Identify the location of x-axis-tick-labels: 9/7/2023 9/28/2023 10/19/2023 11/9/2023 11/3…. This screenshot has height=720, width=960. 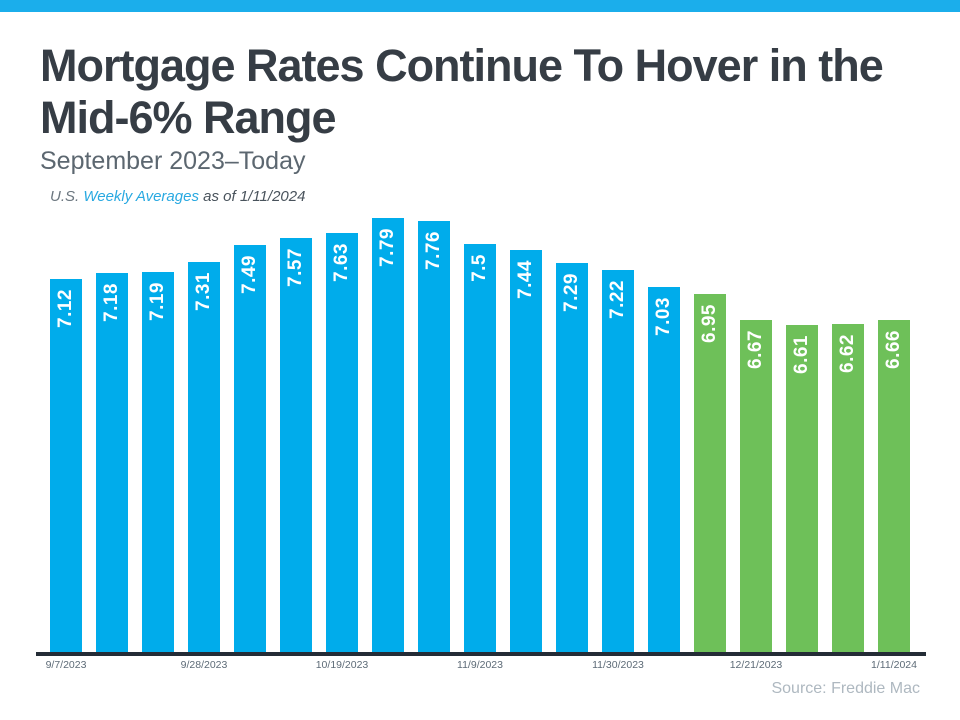
(481, 667).